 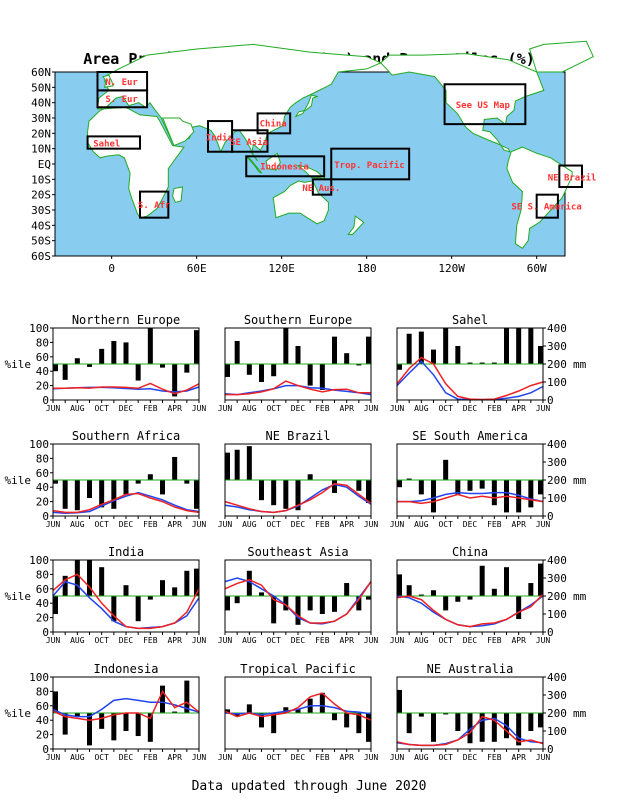 I want to click on region-label-8: Trop. Pacific, so click(x=369, y=165).